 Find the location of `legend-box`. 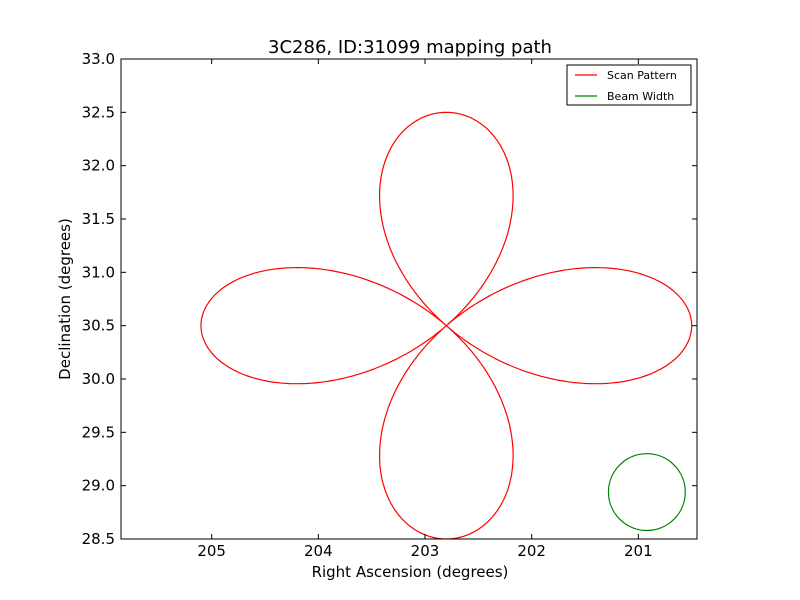

legend-box is located at coordinates (629, 85).